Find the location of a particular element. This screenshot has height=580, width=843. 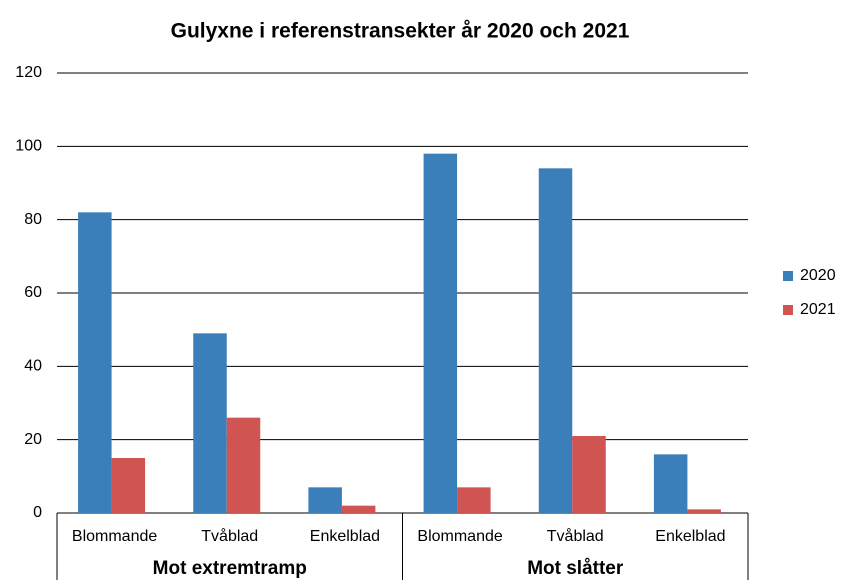

legend-label: 2021 is located at coordinates (818, 309).